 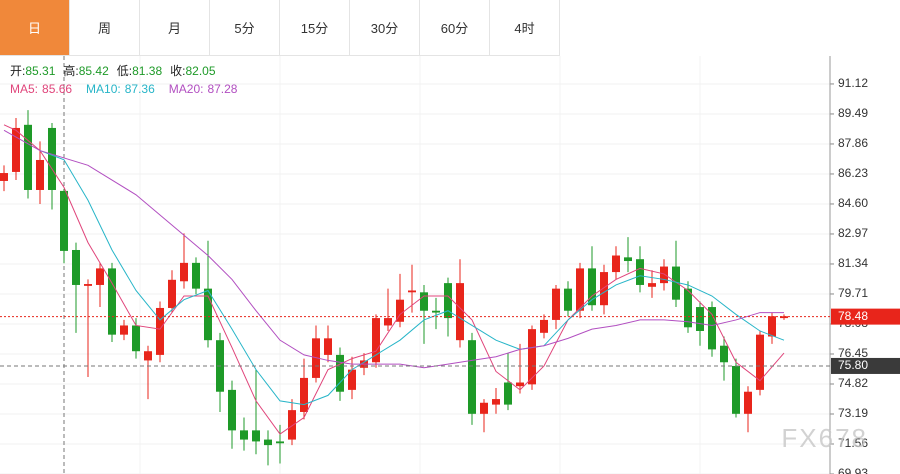 I want to click on ma-value: 87.28, so click(x=222, y=89).